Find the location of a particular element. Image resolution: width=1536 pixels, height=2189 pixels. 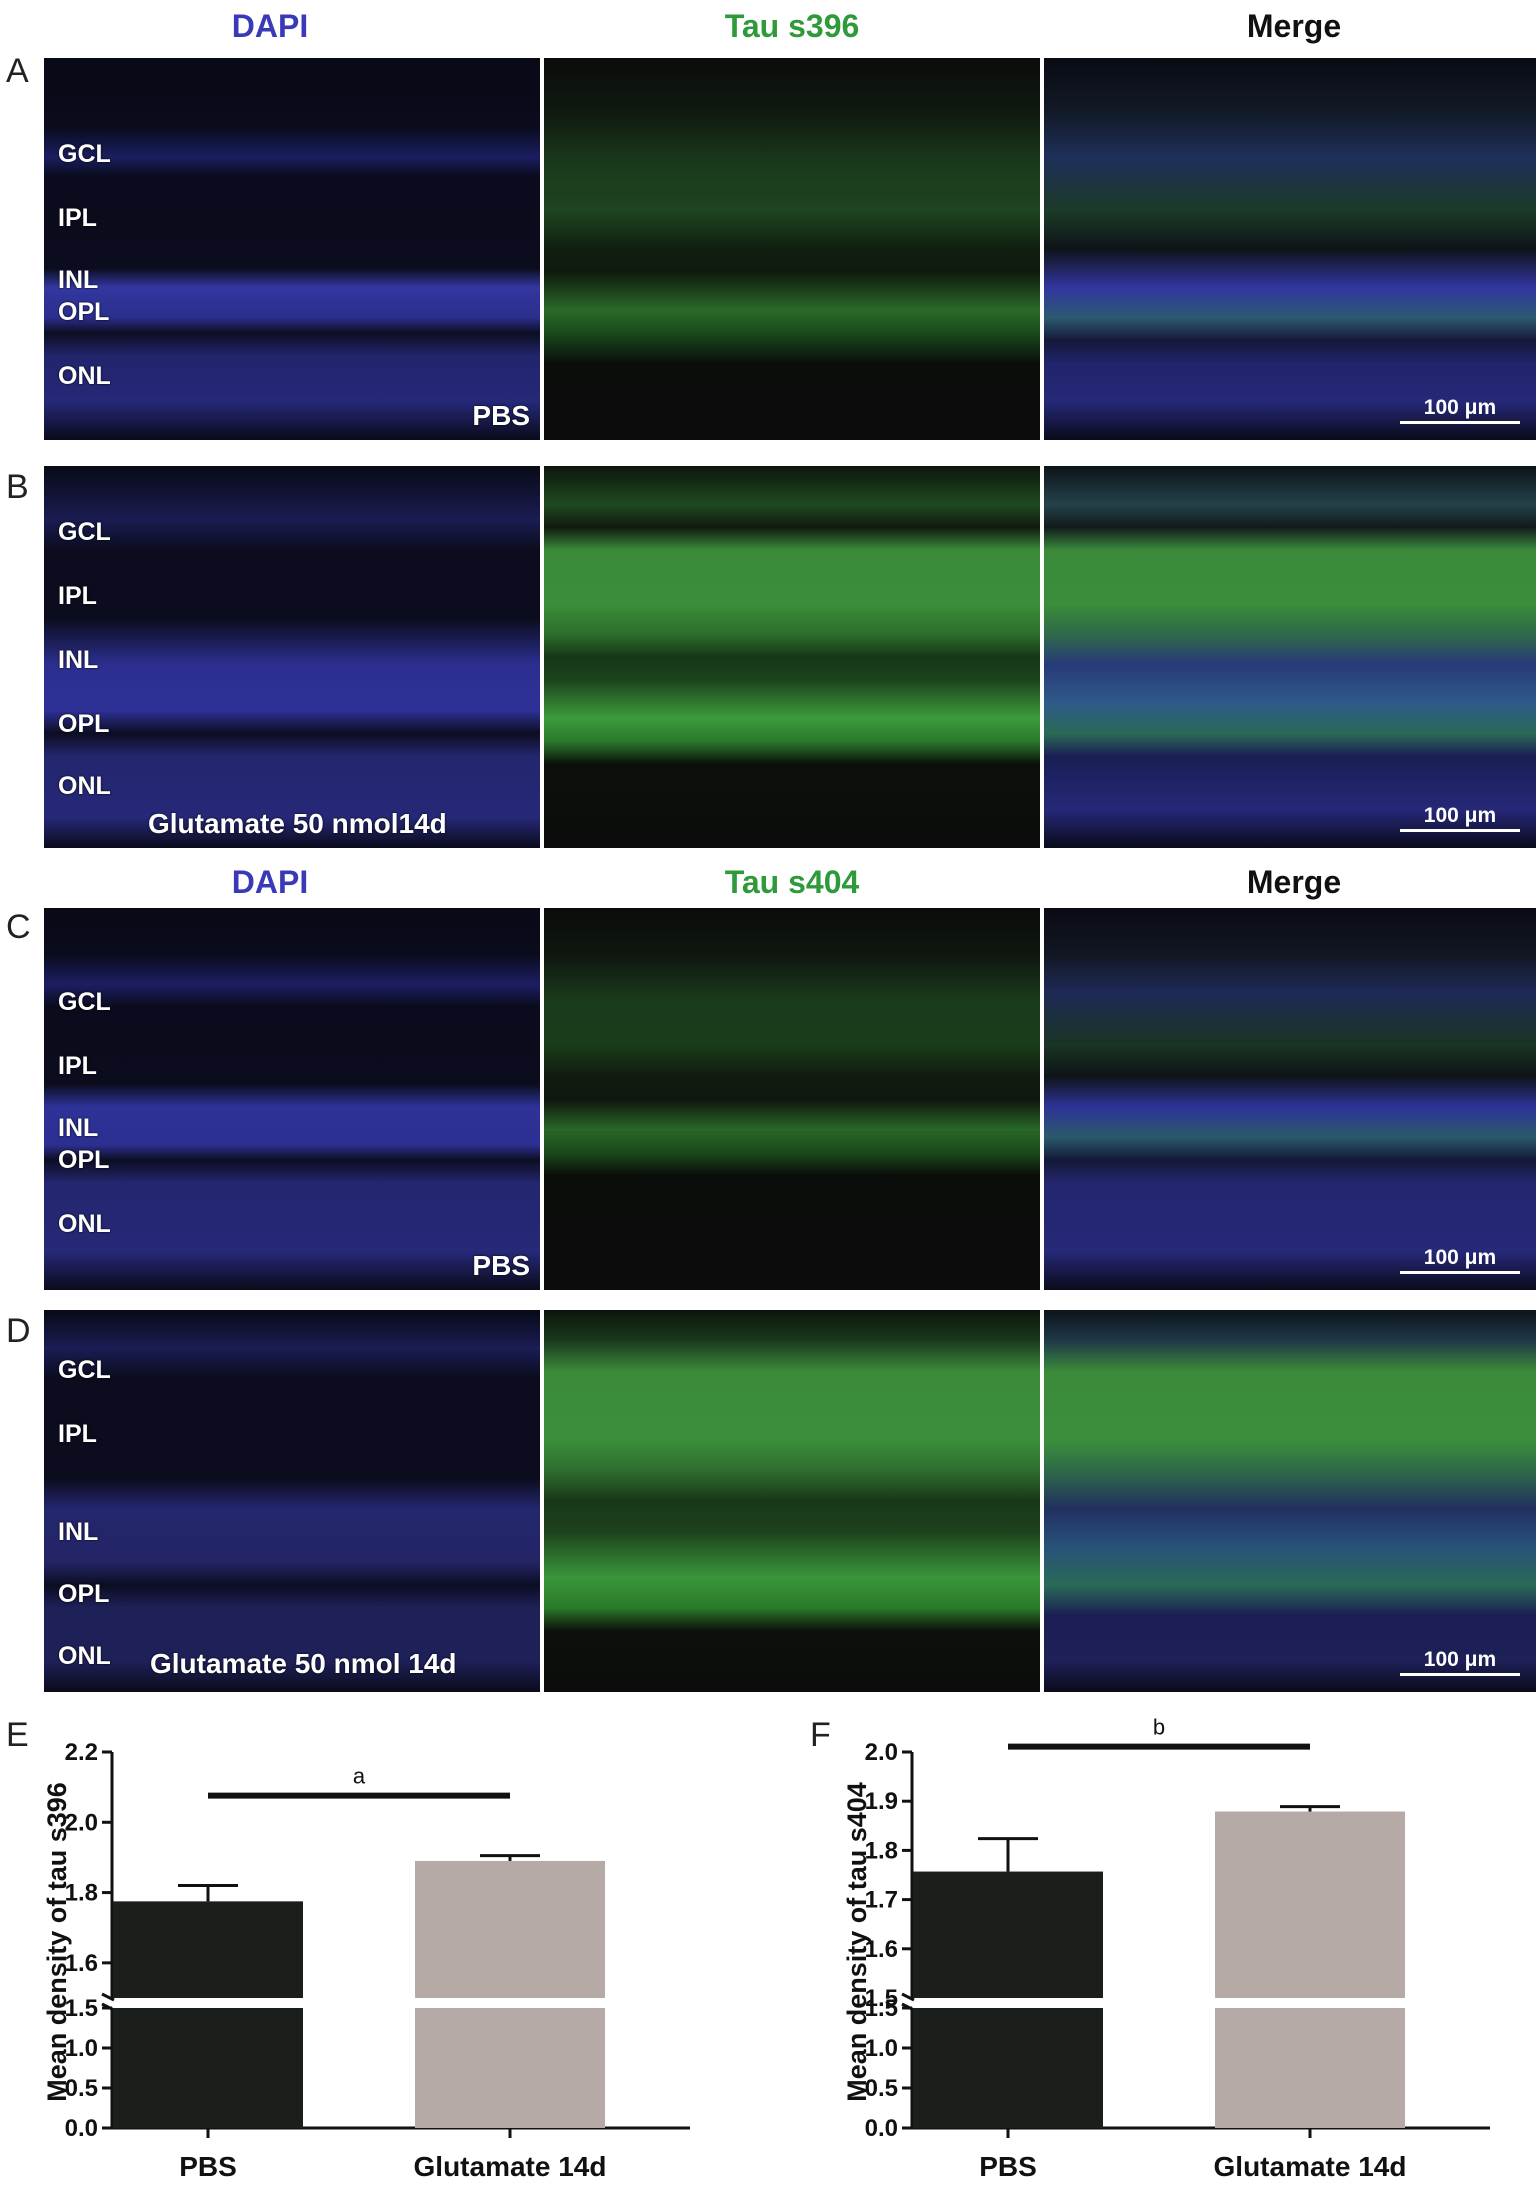

micrograph-a-tau is located at coordinates (792, 249).